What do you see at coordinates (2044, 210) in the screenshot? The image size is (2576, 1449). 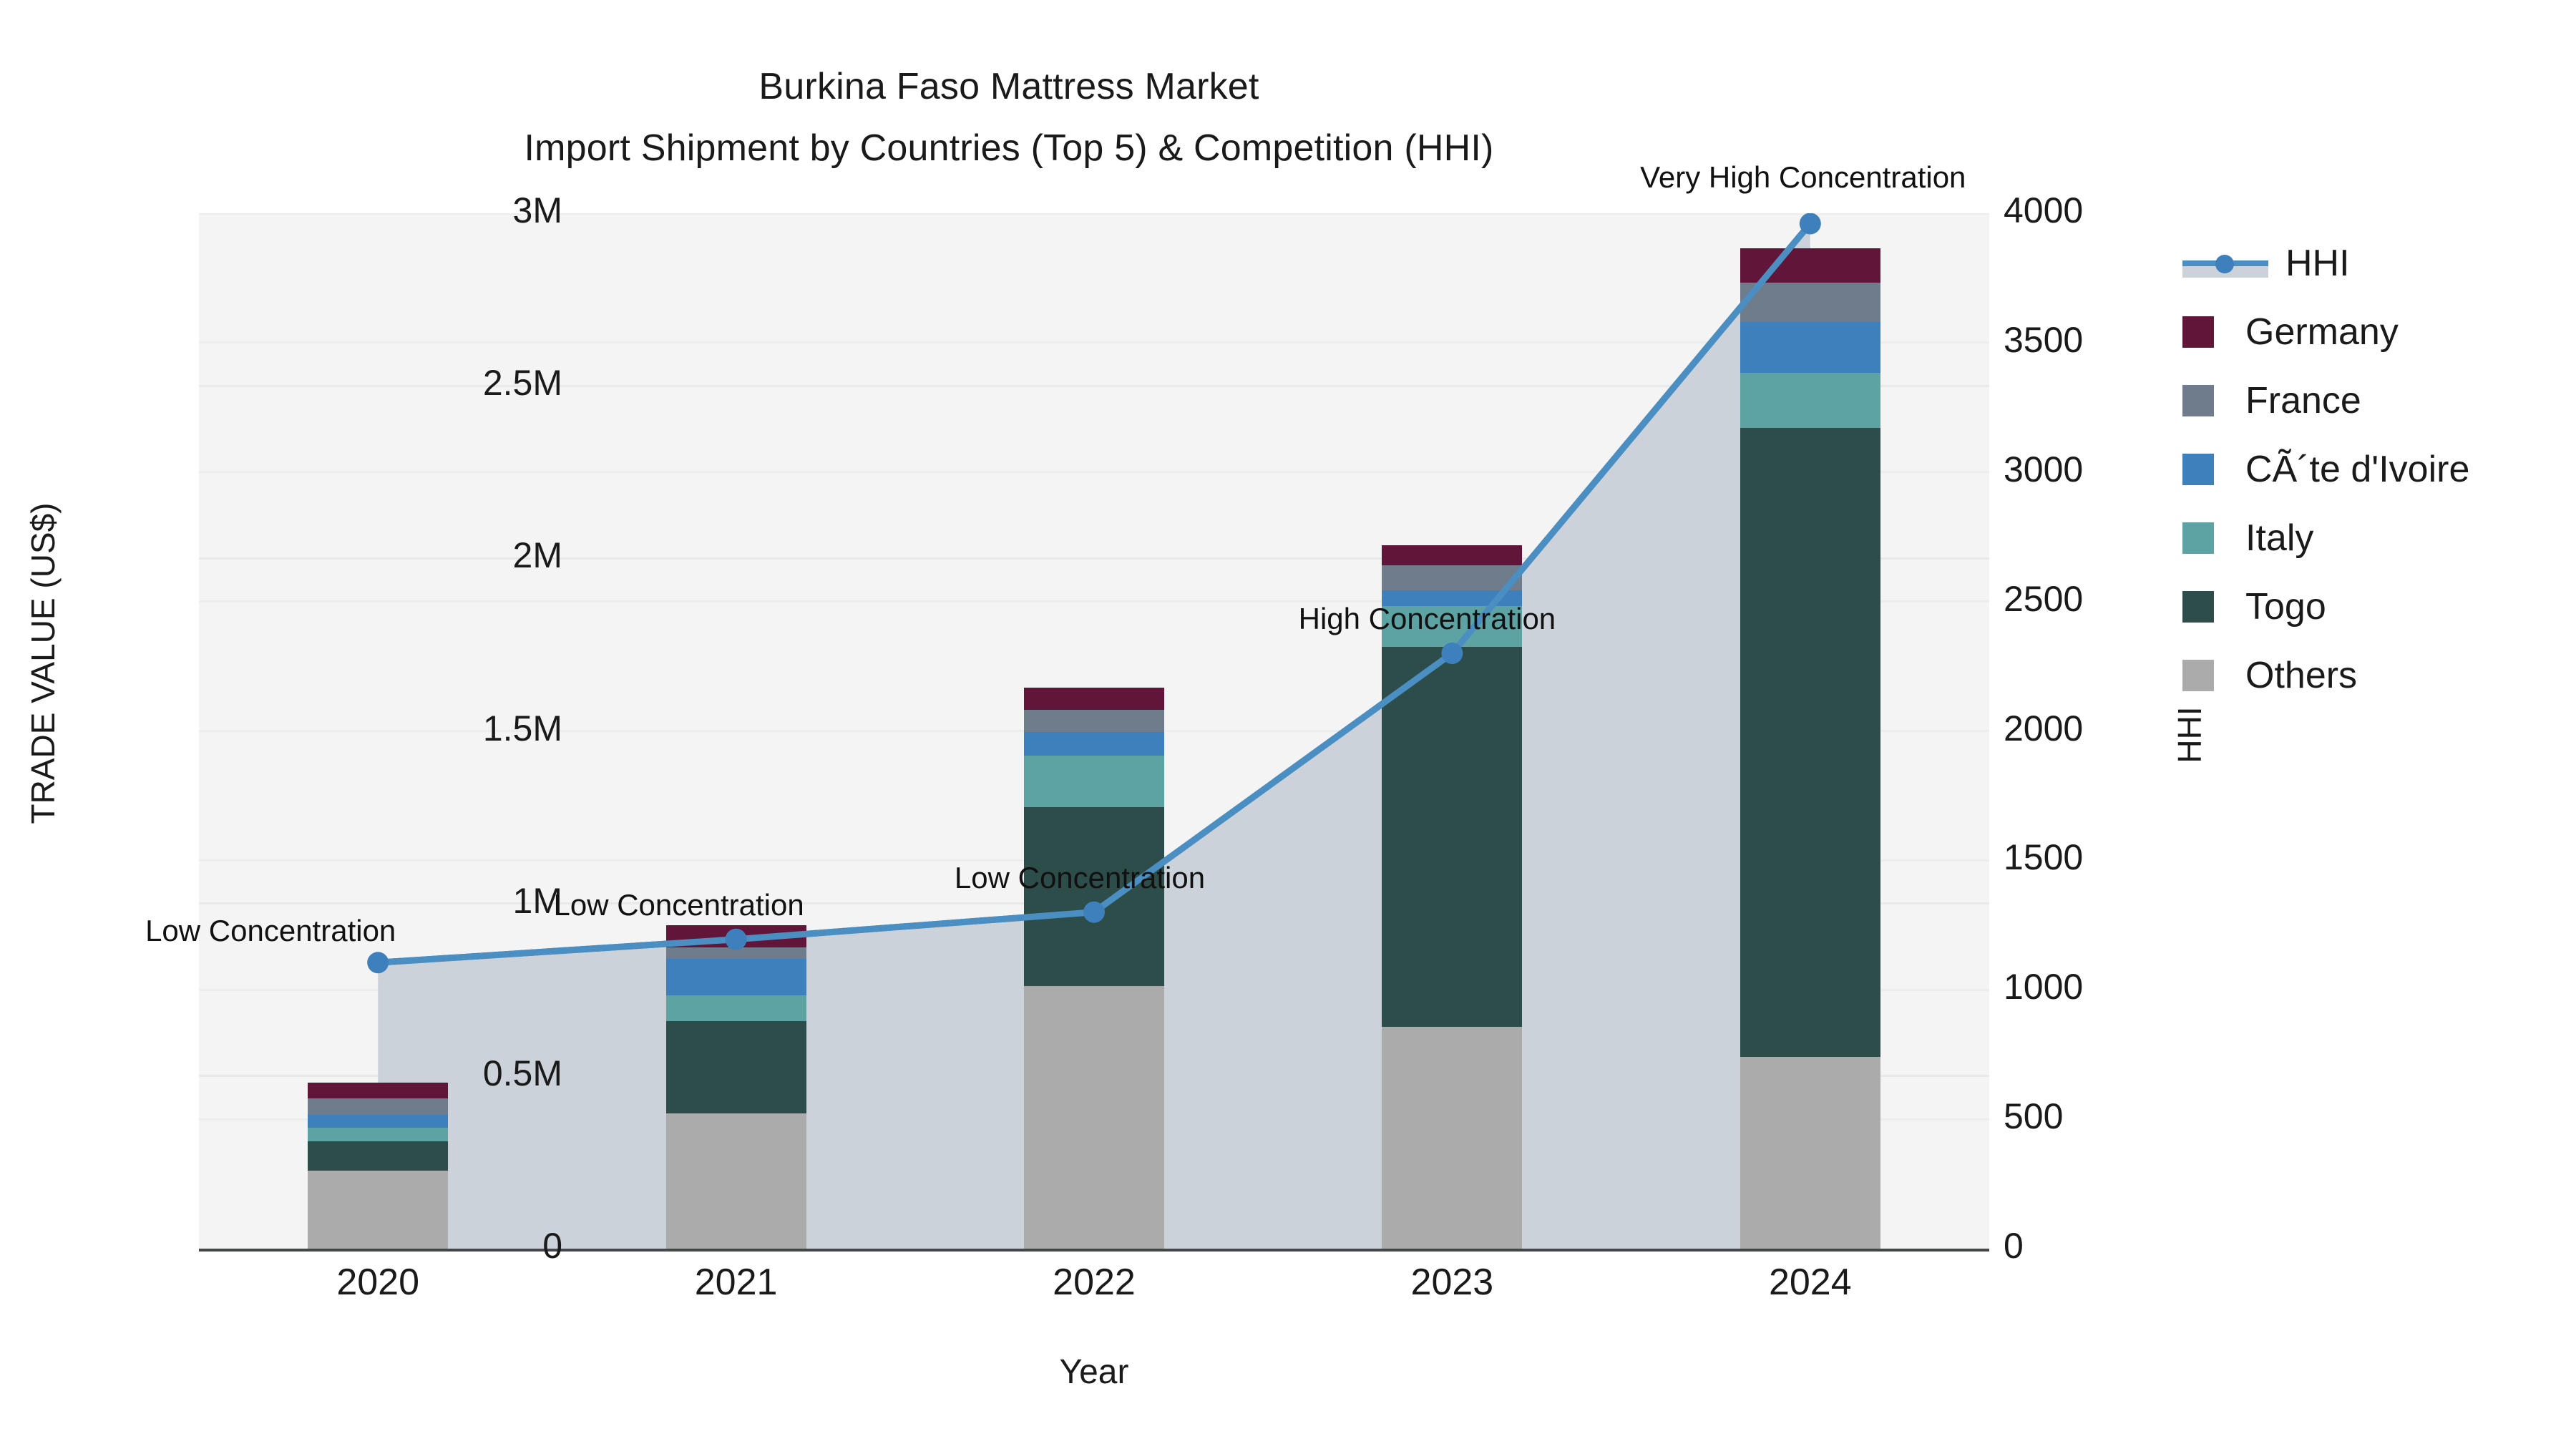 I see `y-axis-right-tick-label: 4000` at bounding box center [2044, 210].